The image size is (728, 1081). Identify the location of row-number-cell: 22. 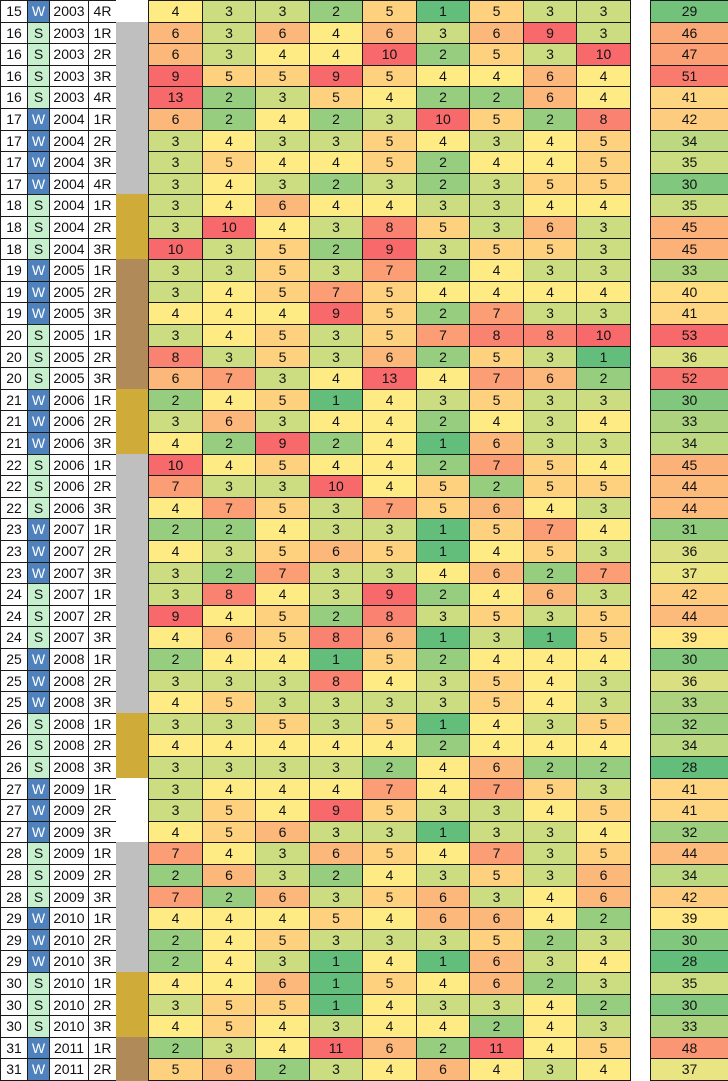
(14, 465).